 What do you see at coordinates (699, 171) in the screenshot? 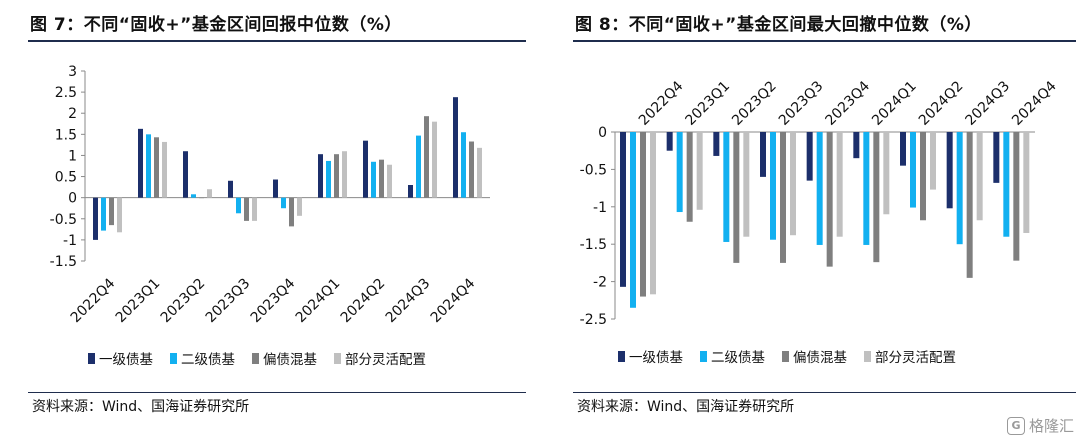
I see `bar-2023Q1-部分灵活配置` at bounding box center [699, 171].